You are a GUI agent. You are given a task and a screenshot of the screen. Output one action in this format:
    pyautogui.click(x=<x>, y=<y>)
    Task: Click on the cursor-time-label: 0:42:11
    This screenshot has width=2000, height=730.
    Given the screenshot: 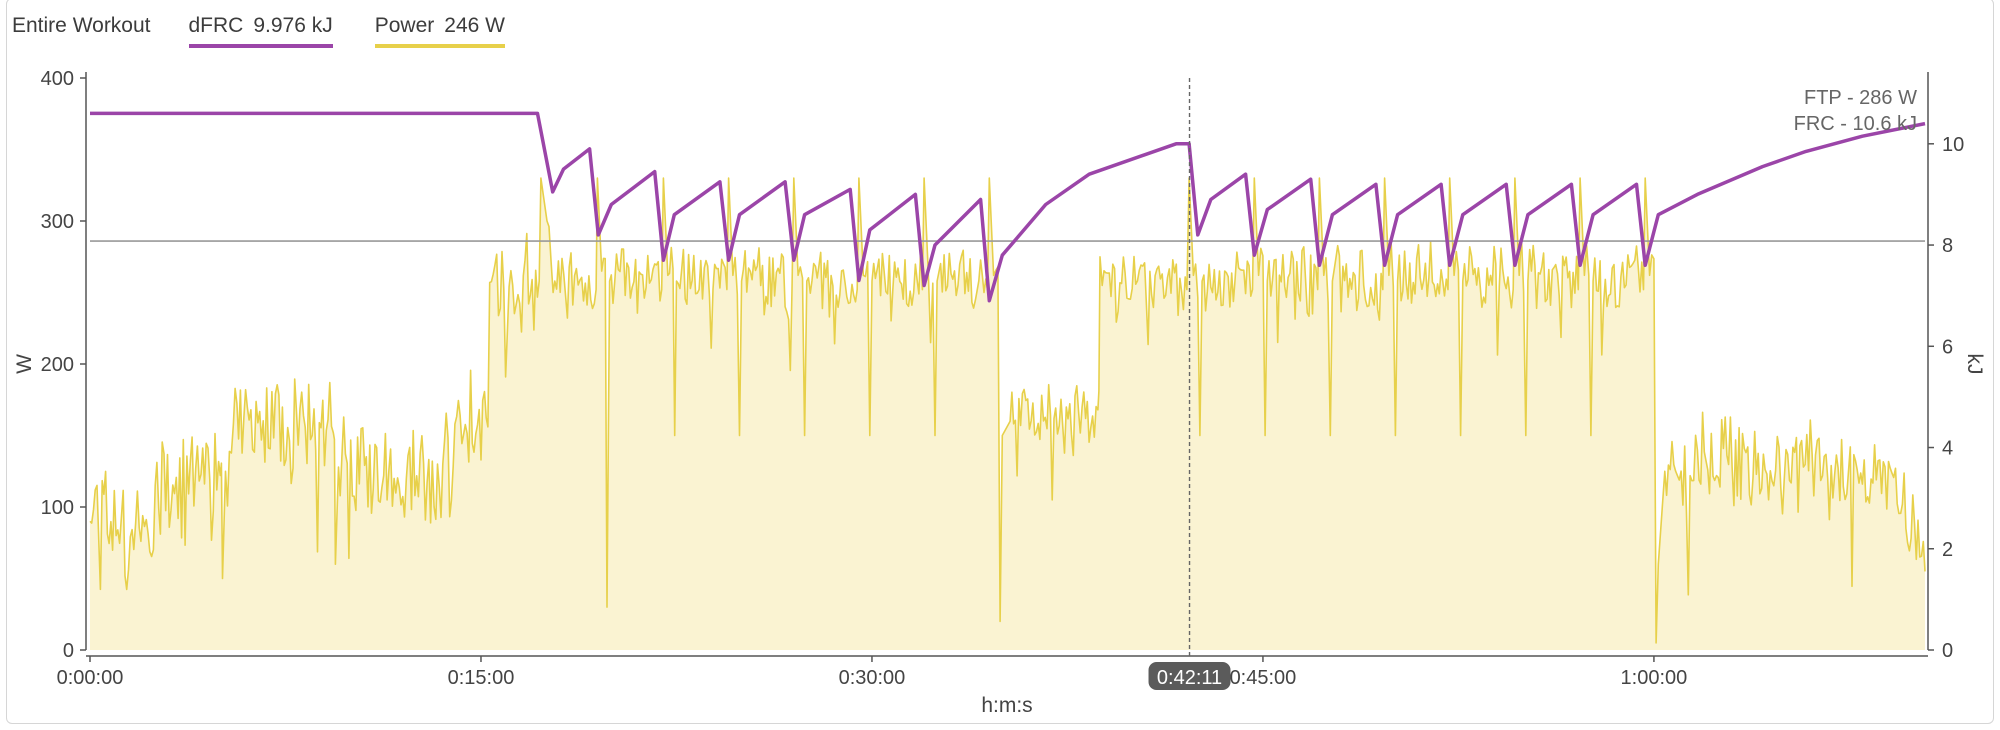 What is the action you would take?
    pyautogui.click(x=1189, y=678)
    